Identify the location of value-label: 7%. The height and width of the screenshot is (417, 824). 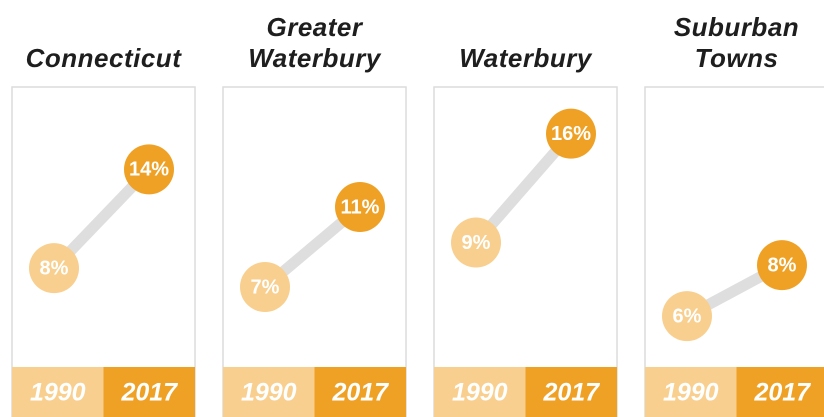
(265, 287).